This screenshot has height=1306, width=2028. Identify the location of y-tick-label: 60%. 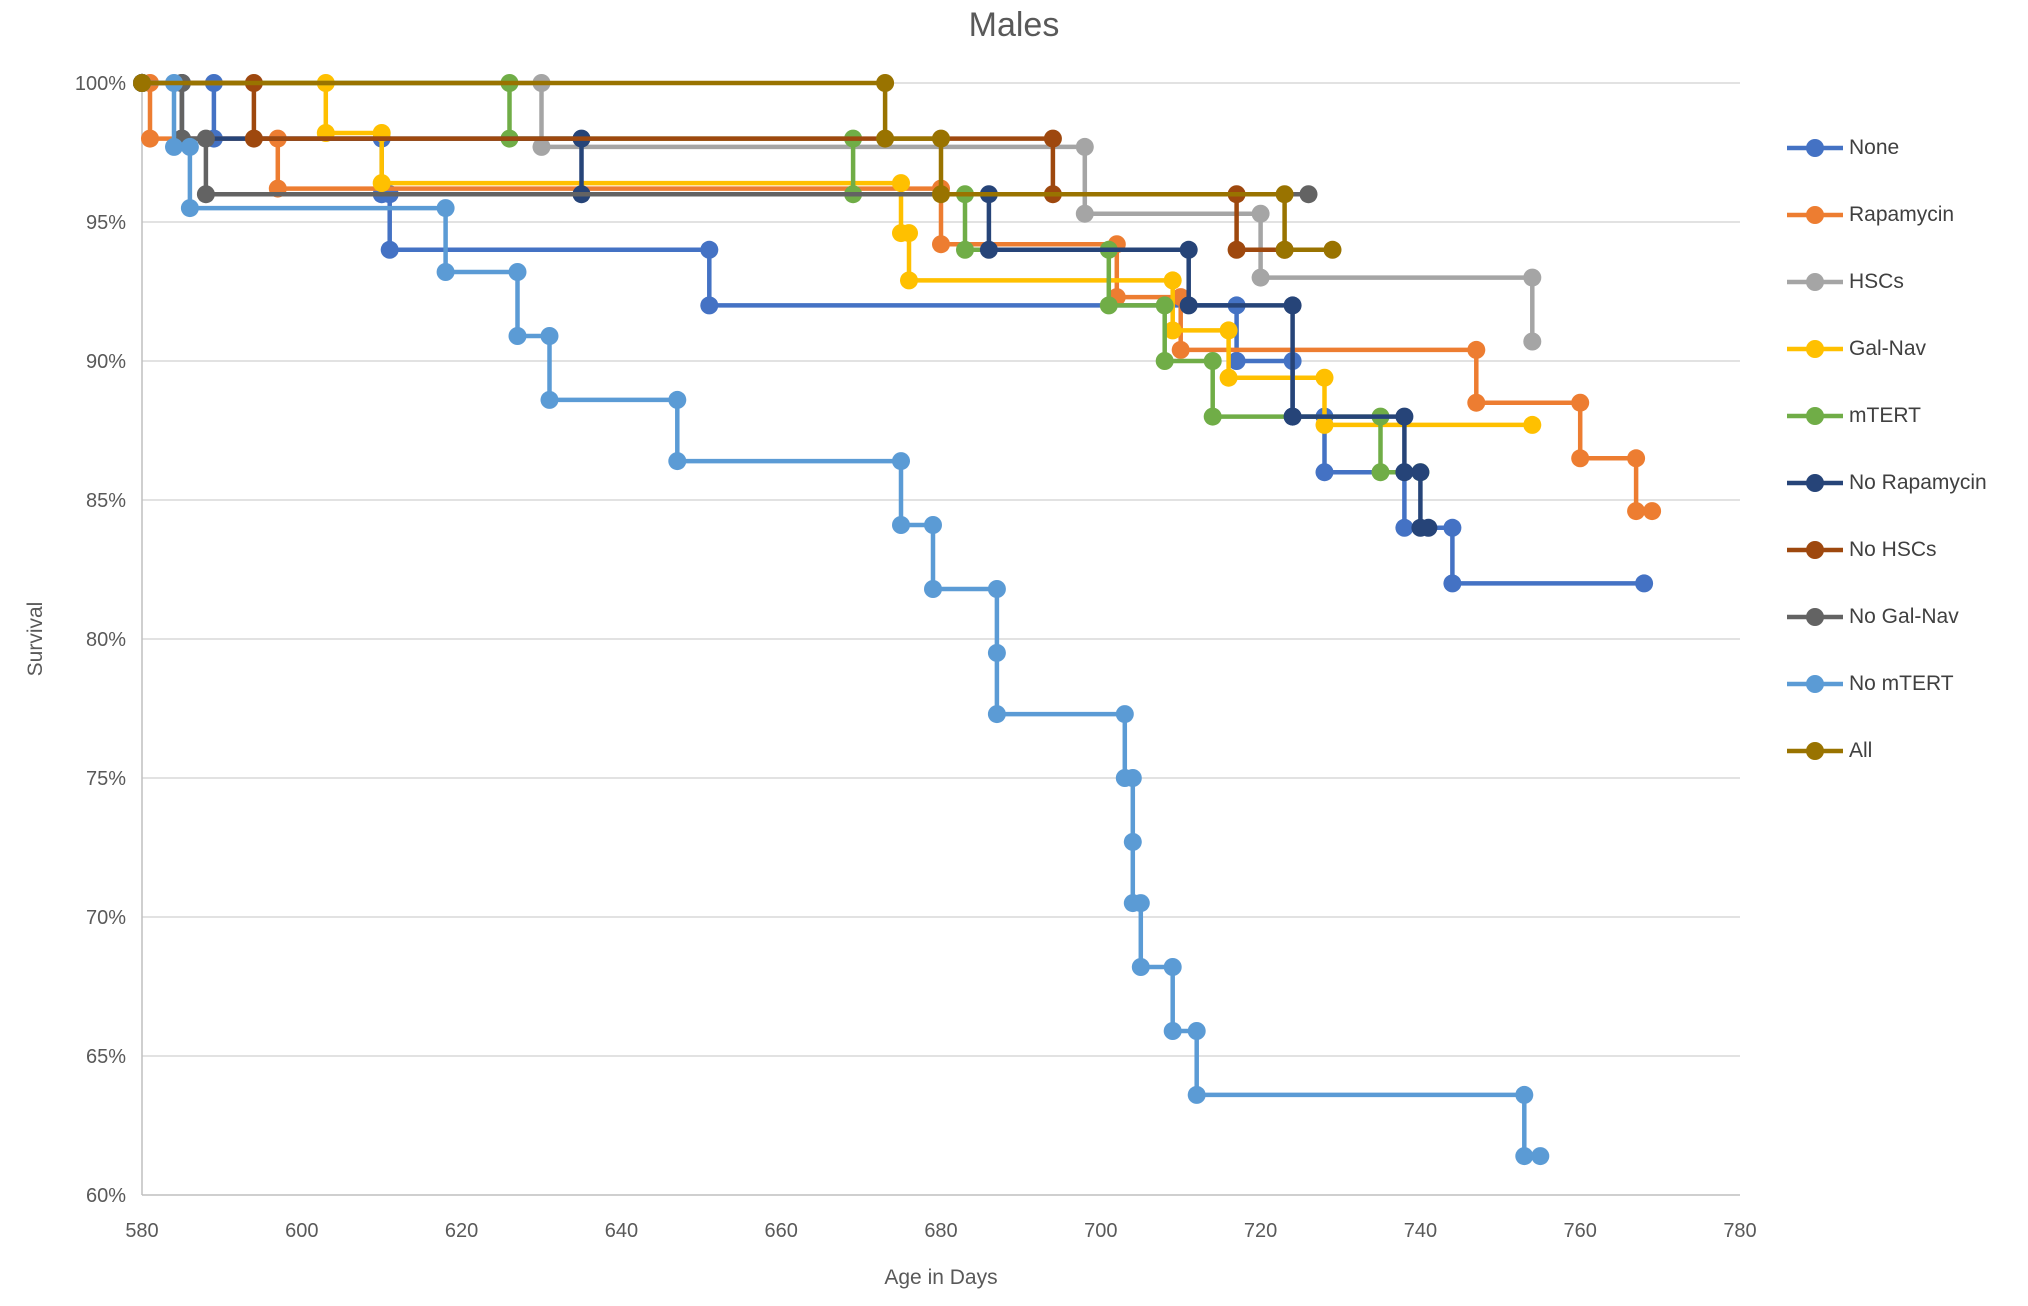
(106, 1196).